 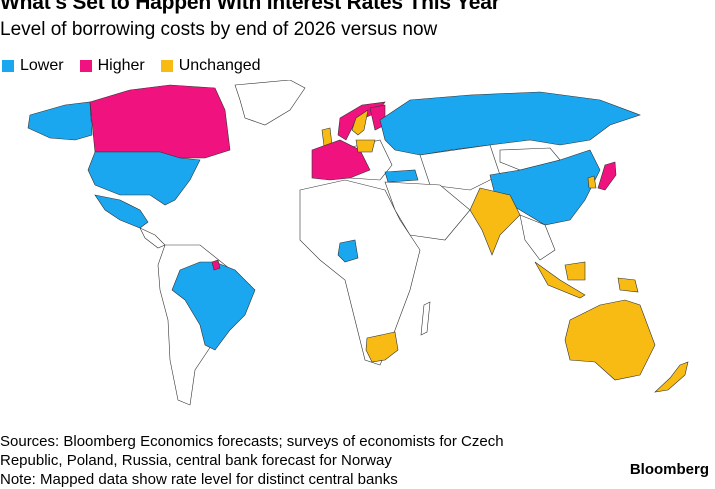 I want to click on legend-item-unchanged: Unchanged, so click(x=210, y=66).